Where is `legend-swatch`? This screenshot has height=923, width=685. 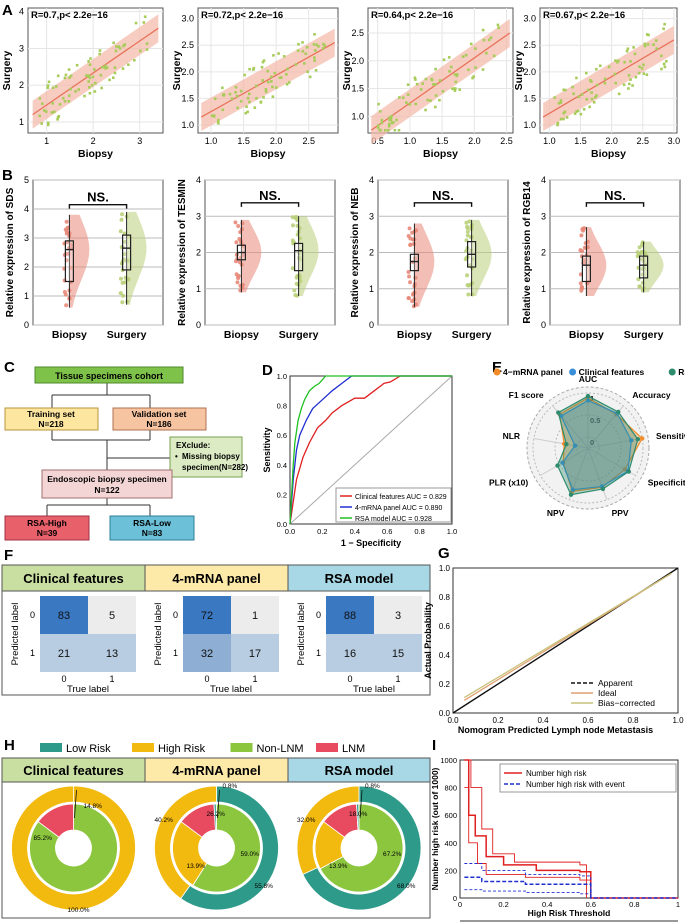 legend-swatch is located at coordinates (51, 747).